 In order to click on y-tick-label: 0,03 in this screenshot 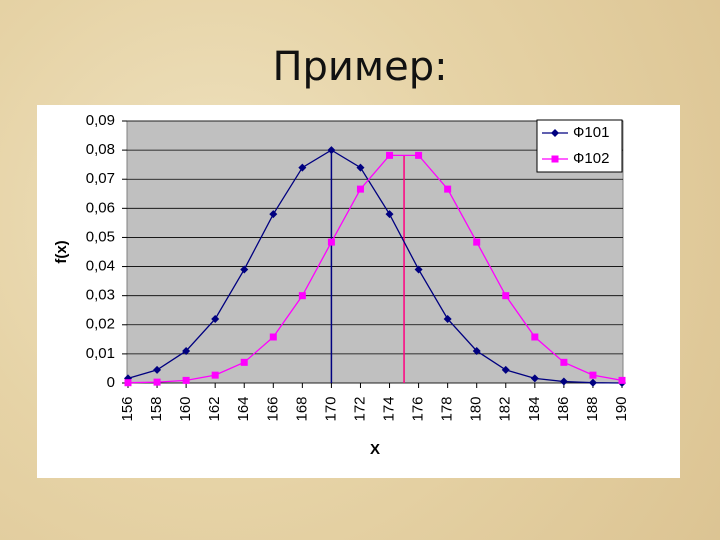, I will do `click(100, 295)`.